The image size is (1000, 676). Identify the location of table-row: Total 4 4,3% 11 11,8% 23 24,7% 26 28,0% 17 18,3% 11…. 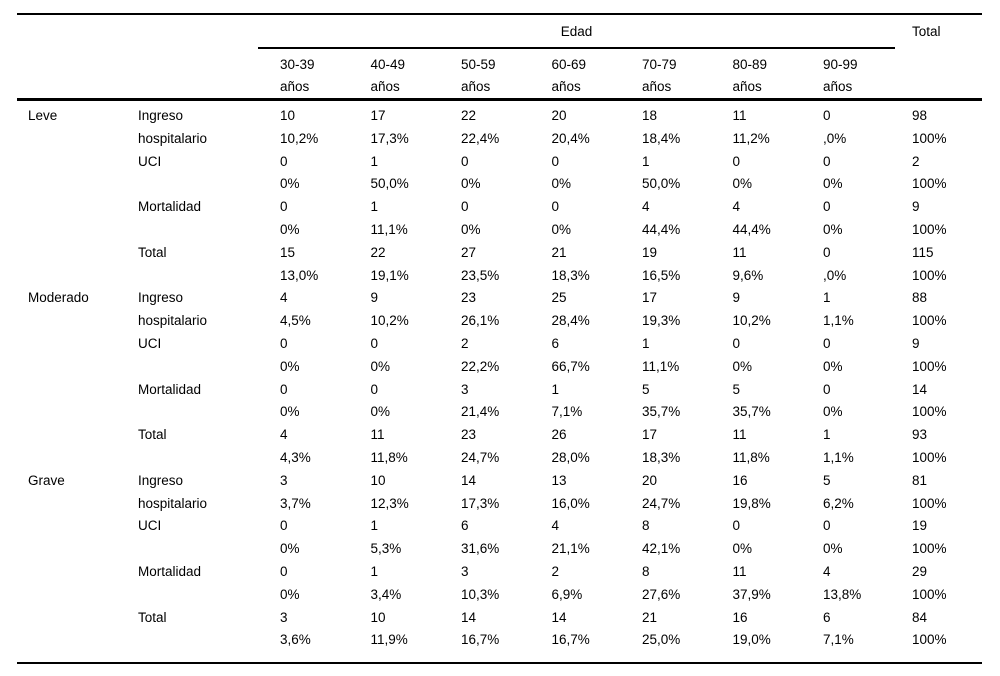
(499, 447).